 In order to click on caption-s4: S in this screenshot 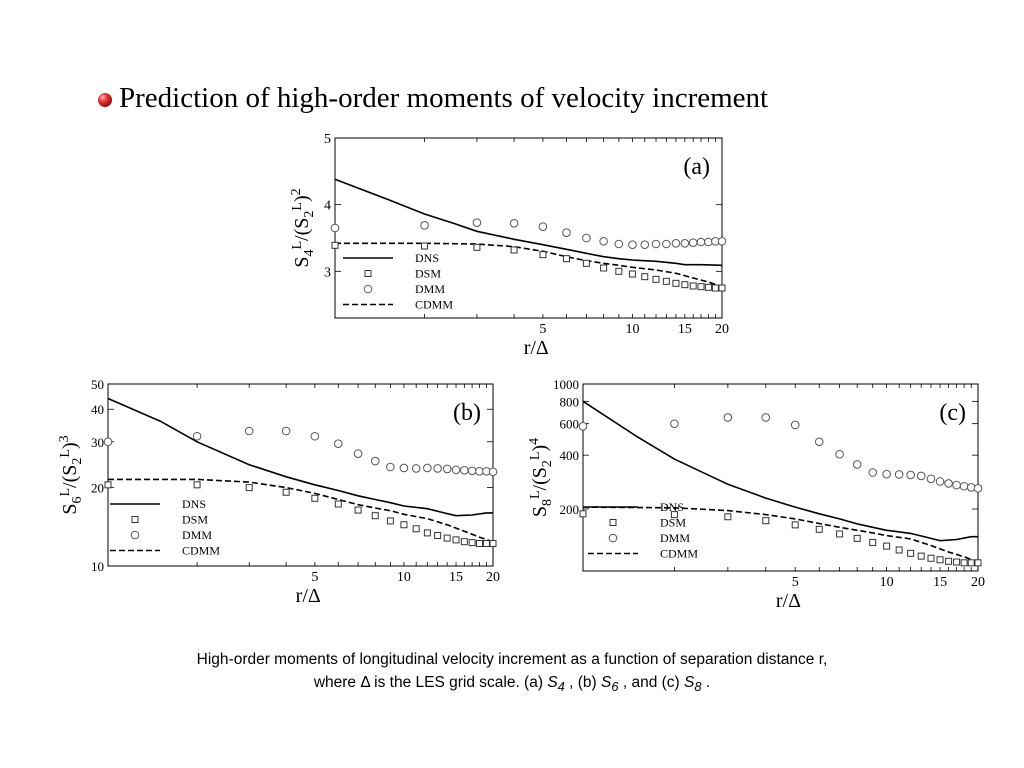, I will do `click(552, 682)`.